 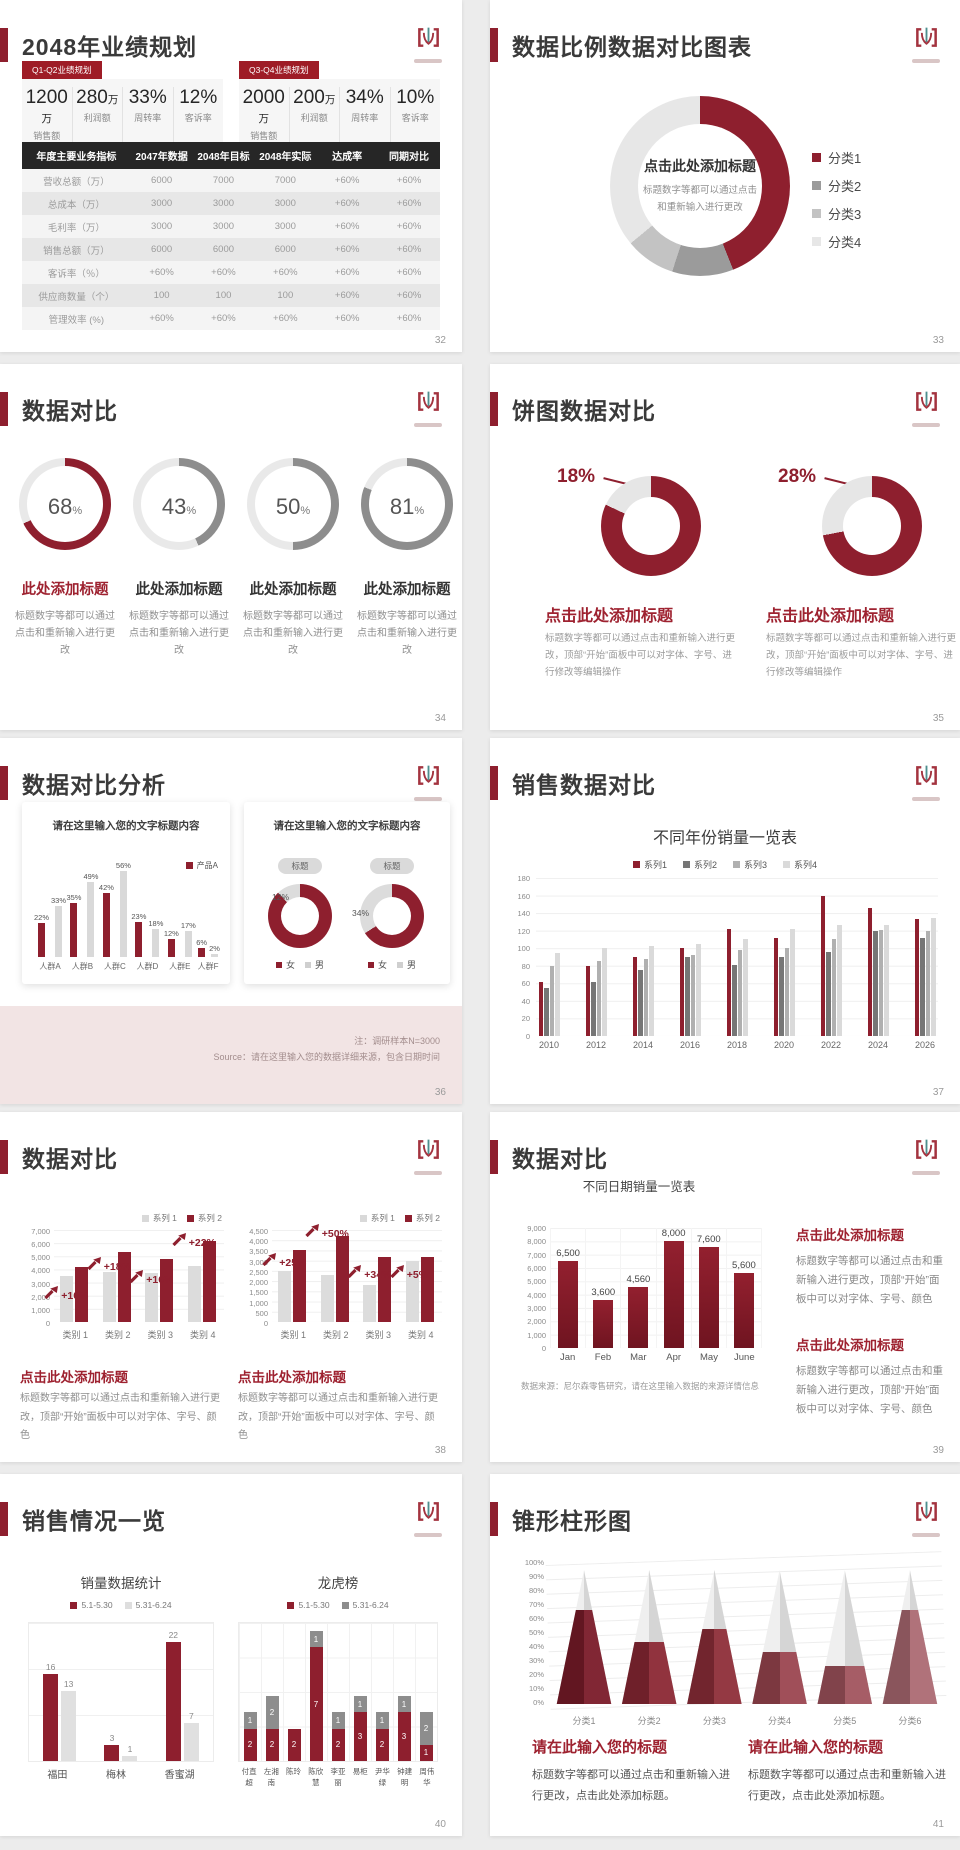 What do you see at coordinates (74, 898) in the screenshot?
I see `bar-value-label: 35%` at bounding box center [74, 898].